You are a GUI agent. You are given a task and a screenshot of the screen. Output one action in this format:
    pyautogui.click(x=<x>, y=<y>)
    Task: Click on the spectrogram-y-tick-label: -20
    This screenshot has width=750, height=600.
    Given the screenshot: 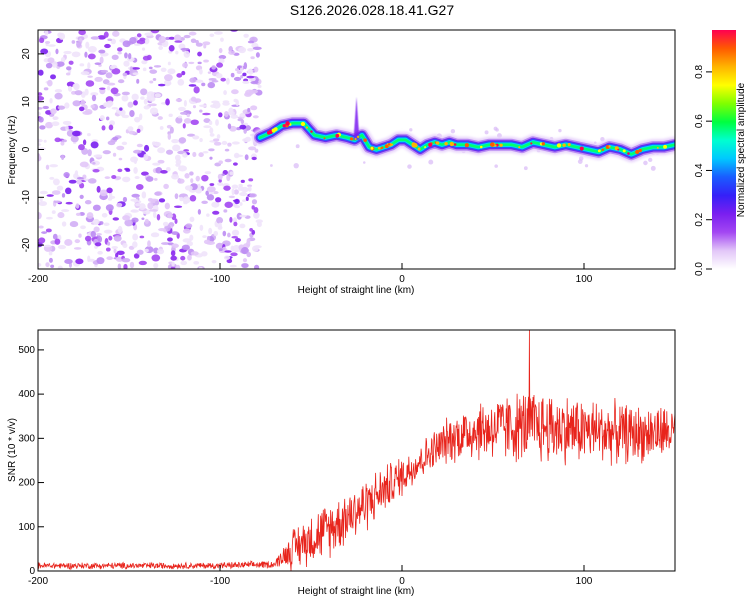 What is the action you would take?
    pyautogui.click(x=26, y=244)
    